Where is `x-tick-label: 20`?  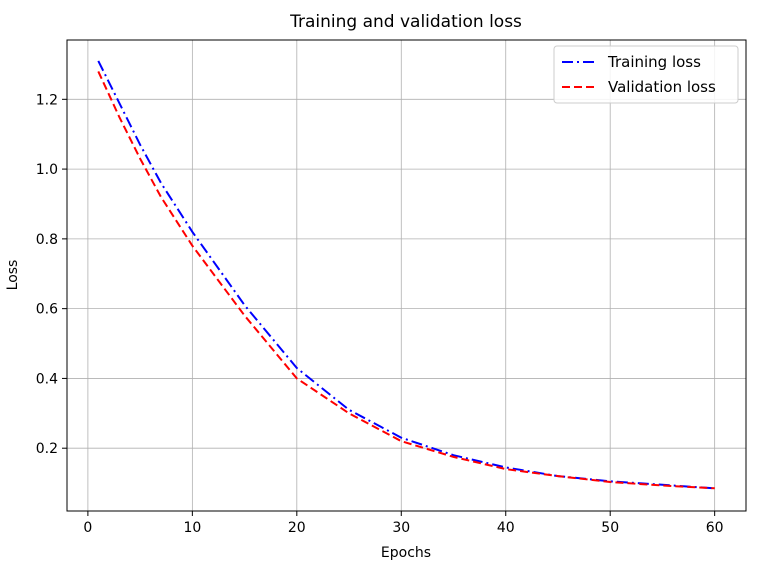 x-tick-label: 20 is located at coordinates (297, 528).